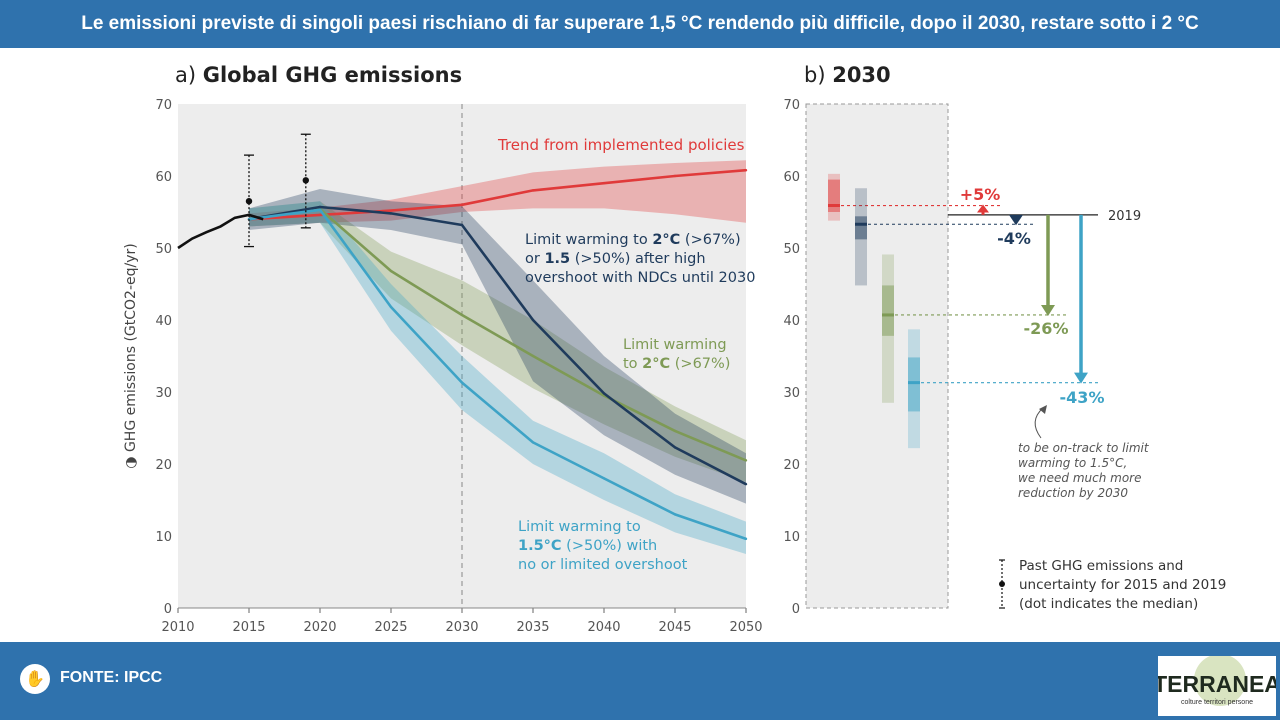 The width and height of the screenshot is (1280, 720). I want to click on label-ndc: or 1.5 (>50%) after high, so click(615, 259).